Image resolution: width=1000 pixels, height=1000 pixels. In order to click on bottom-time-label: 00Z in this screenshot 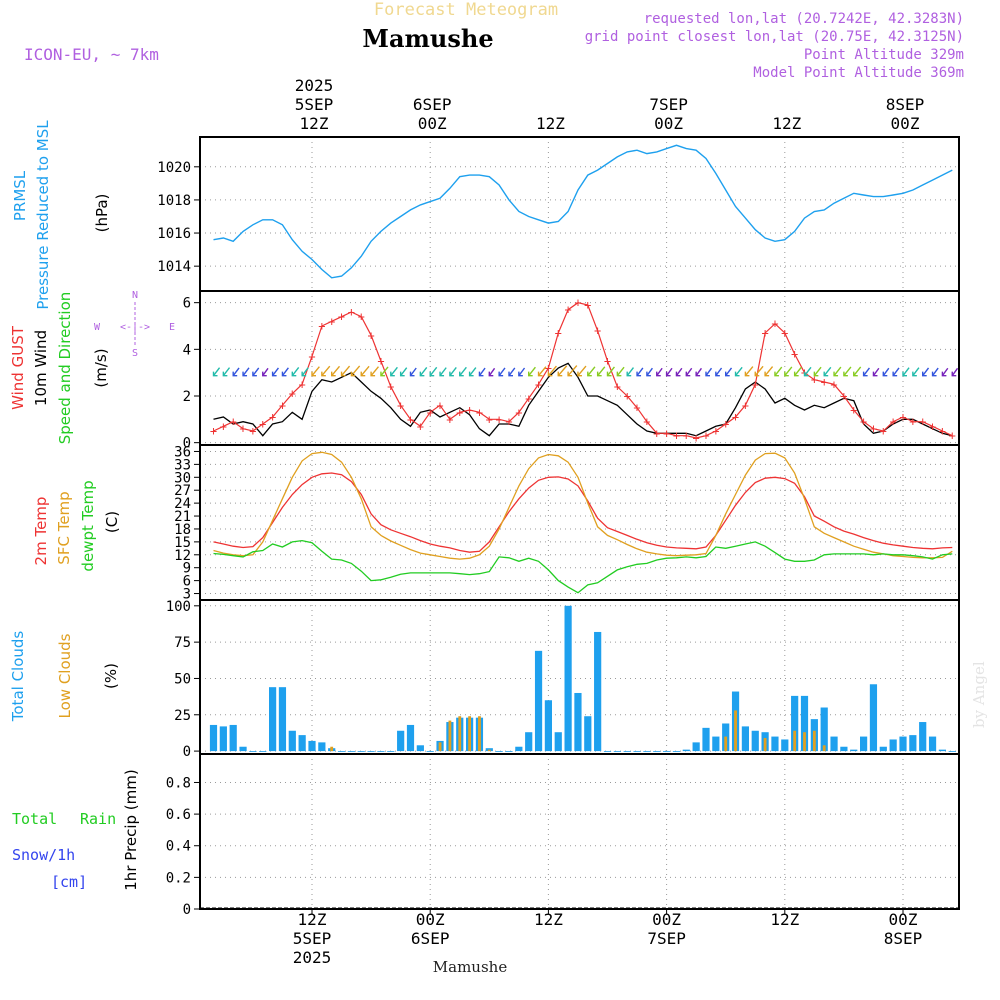, I will do `click(430, 919)`.